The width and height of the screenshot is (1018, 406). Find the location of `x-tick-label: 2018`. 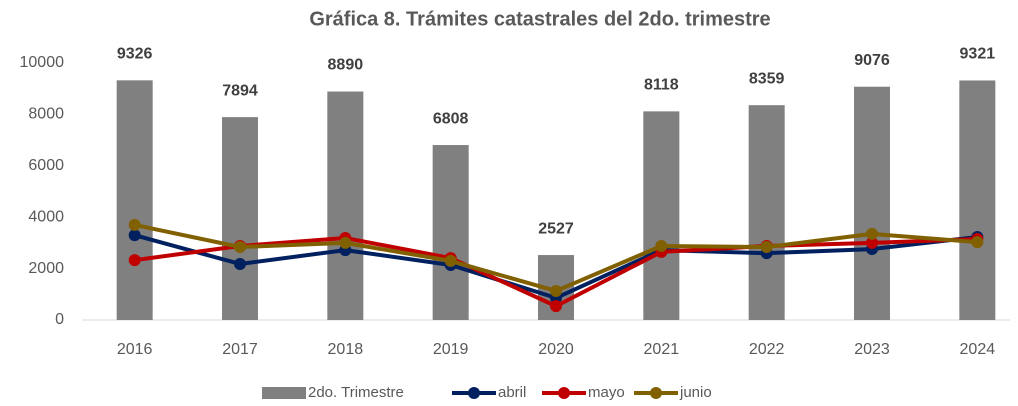

x-tick-label: 2018 is located at coordinates (346, 349).